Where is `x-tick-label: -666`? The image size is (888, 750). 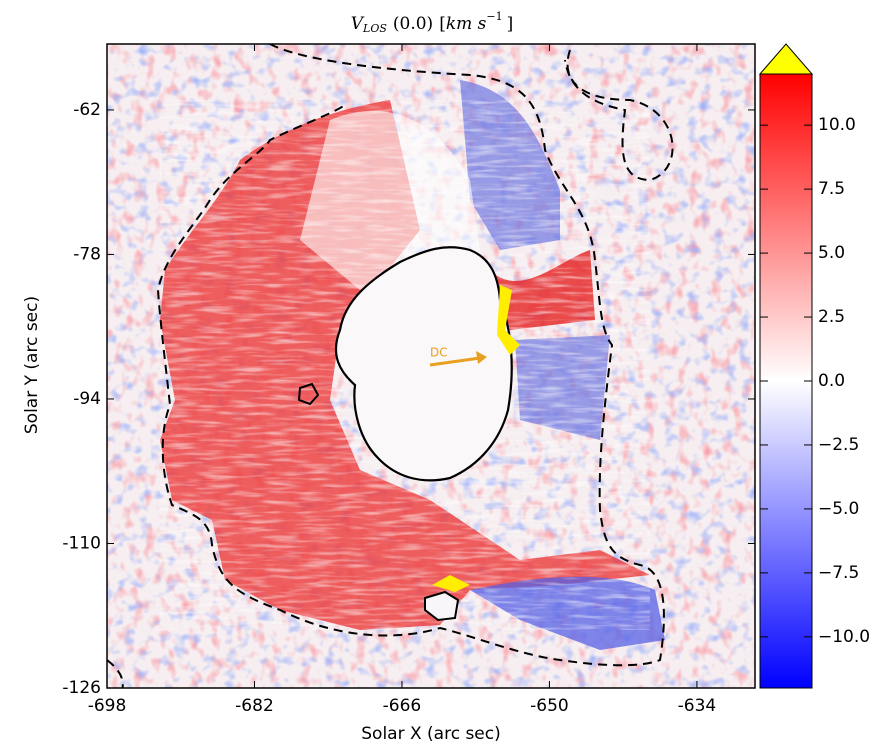 x-tick-label: -666 is located at coordinates (402, 706).